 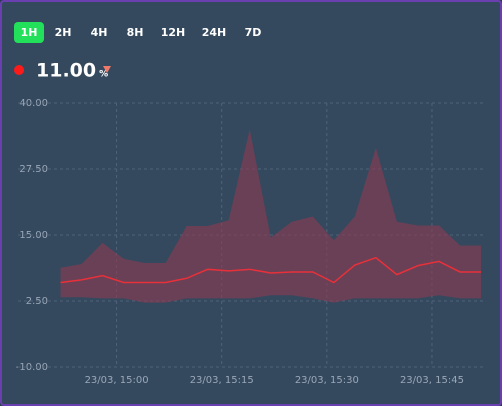 I want to click on range-button: 8H, so click(x=135, y=32).